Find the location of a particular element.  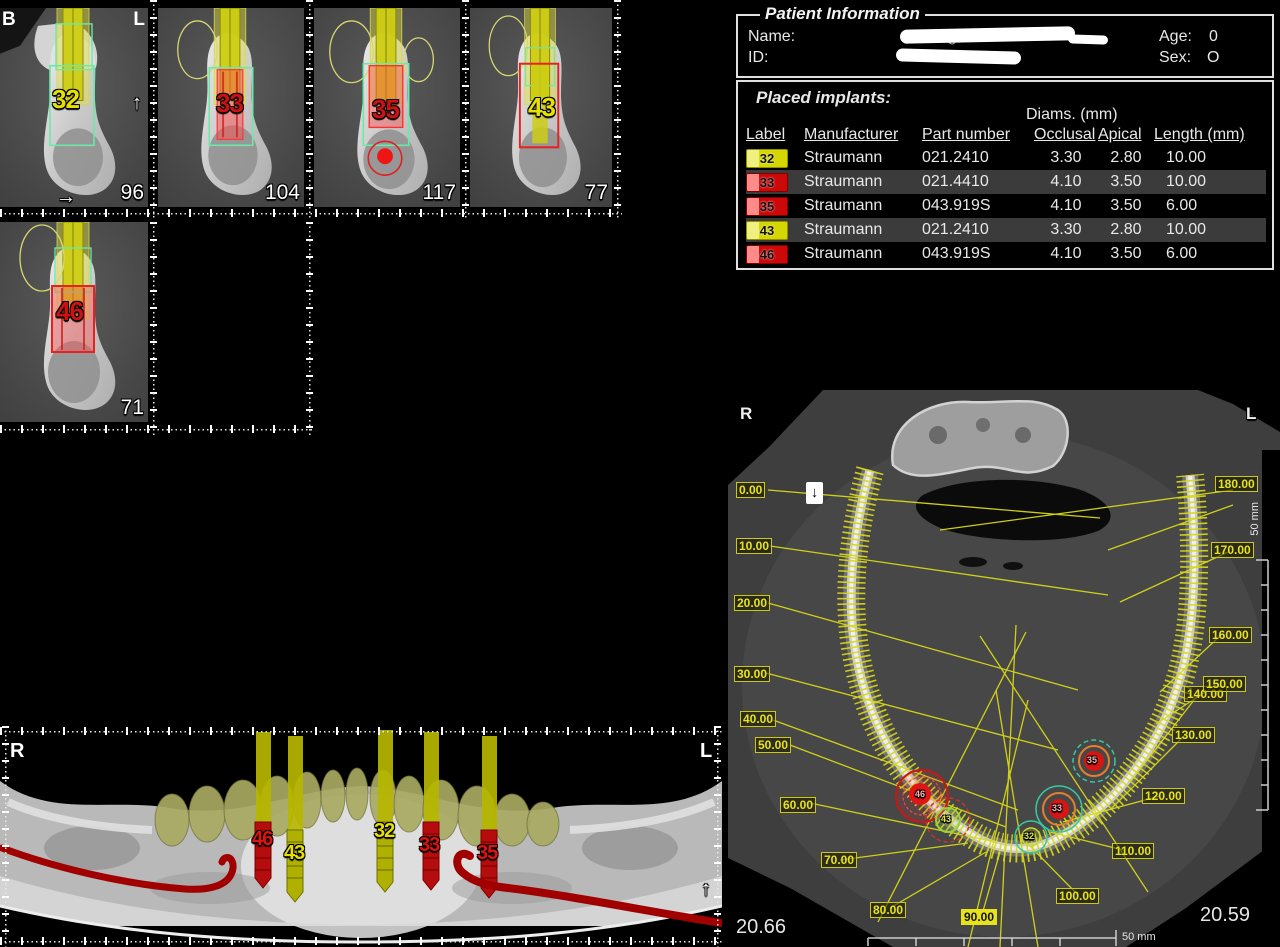

panoramic-viewport: R L 46 43 32 33 35 ↑ is located at coordinates (361, 836).